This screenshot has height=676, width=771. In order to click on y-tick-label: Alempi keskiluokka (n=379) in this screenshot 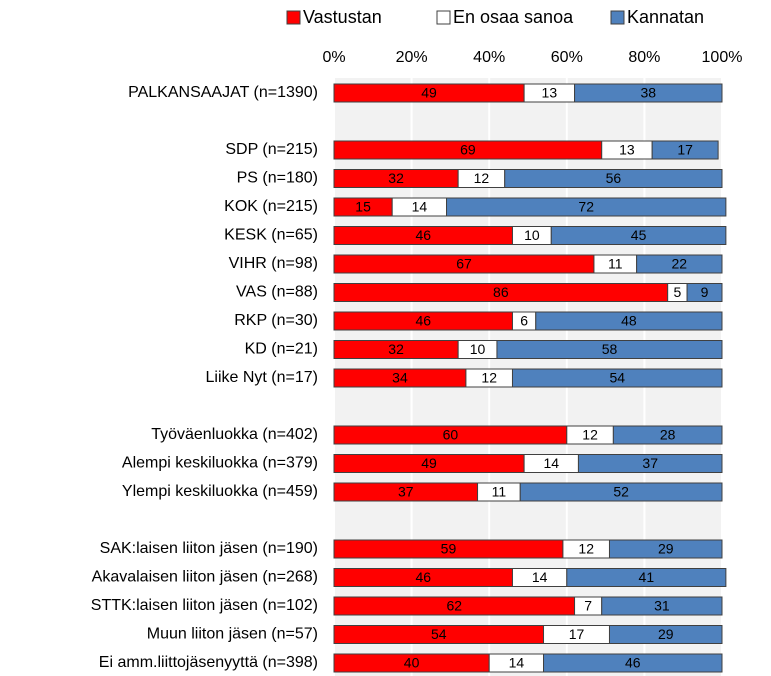, I will do `click(220, 463)`.